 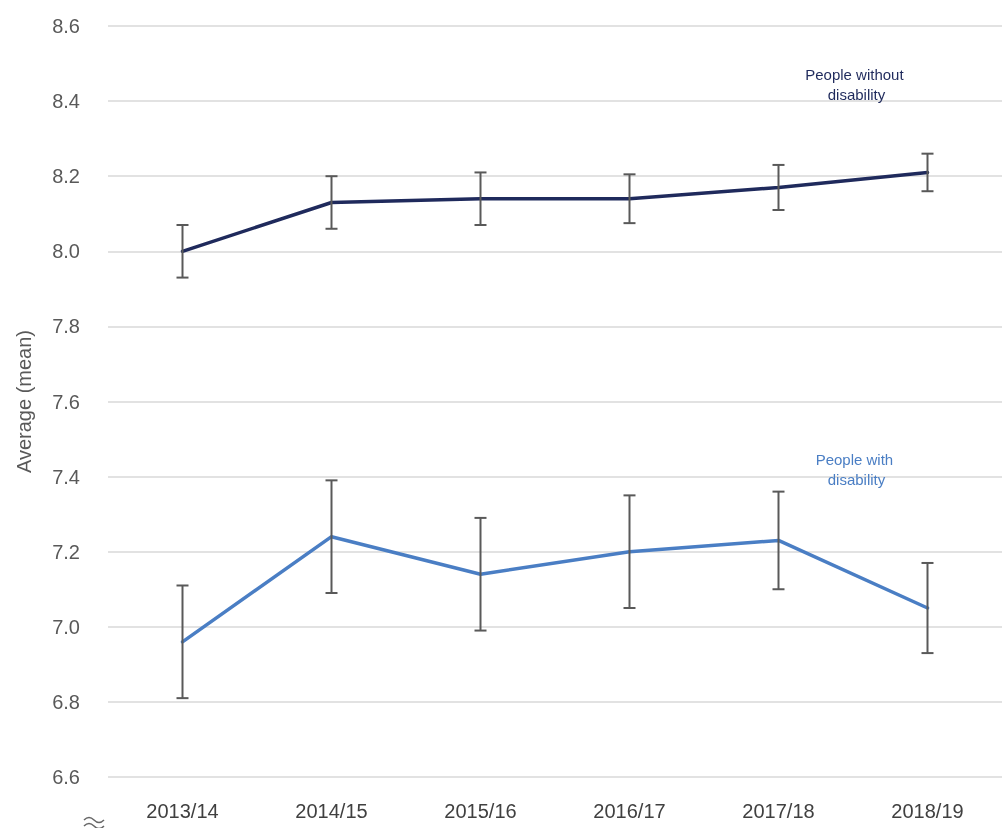 What do you see at coordinates (856, 469) in the screenshot?
I see `text: People with disability` at bounding box center [856, 469].